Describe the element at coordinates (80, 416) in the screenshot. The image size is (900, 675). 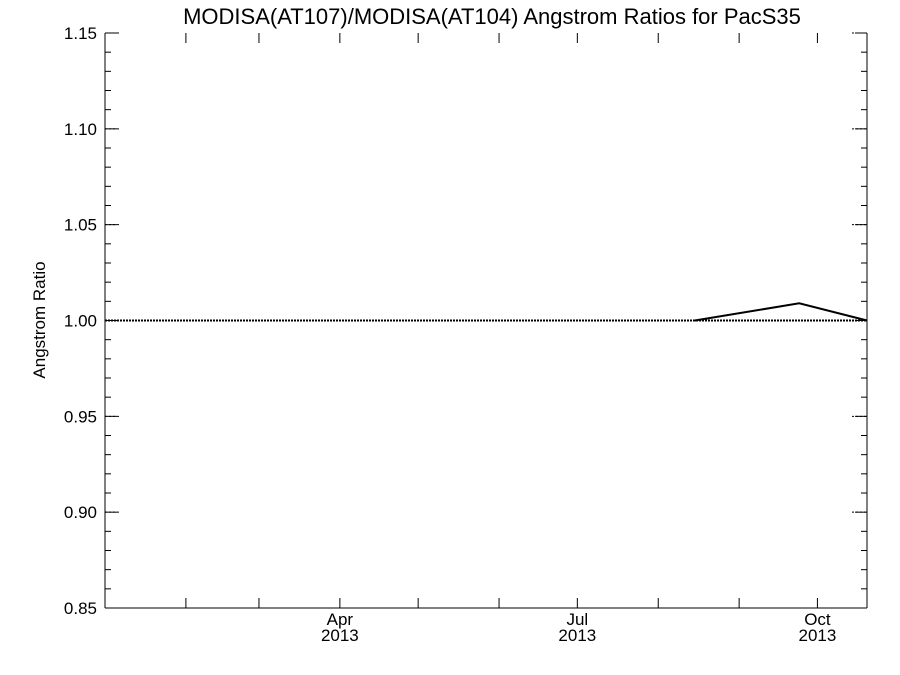
I see `y-tick-label: 0.95` at that location.